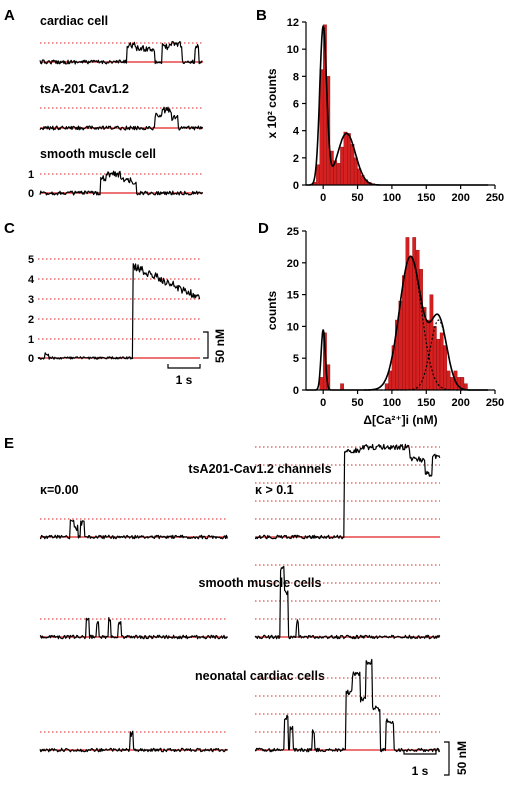 The width and height of the screenshot is (520, 786). Describe the element at coordinates (384, 110) in the screenshot. I see `histogram-b: 0 50 100 150 200 250 0 2 4 6 8 10 12 x 10² counts` at that location.